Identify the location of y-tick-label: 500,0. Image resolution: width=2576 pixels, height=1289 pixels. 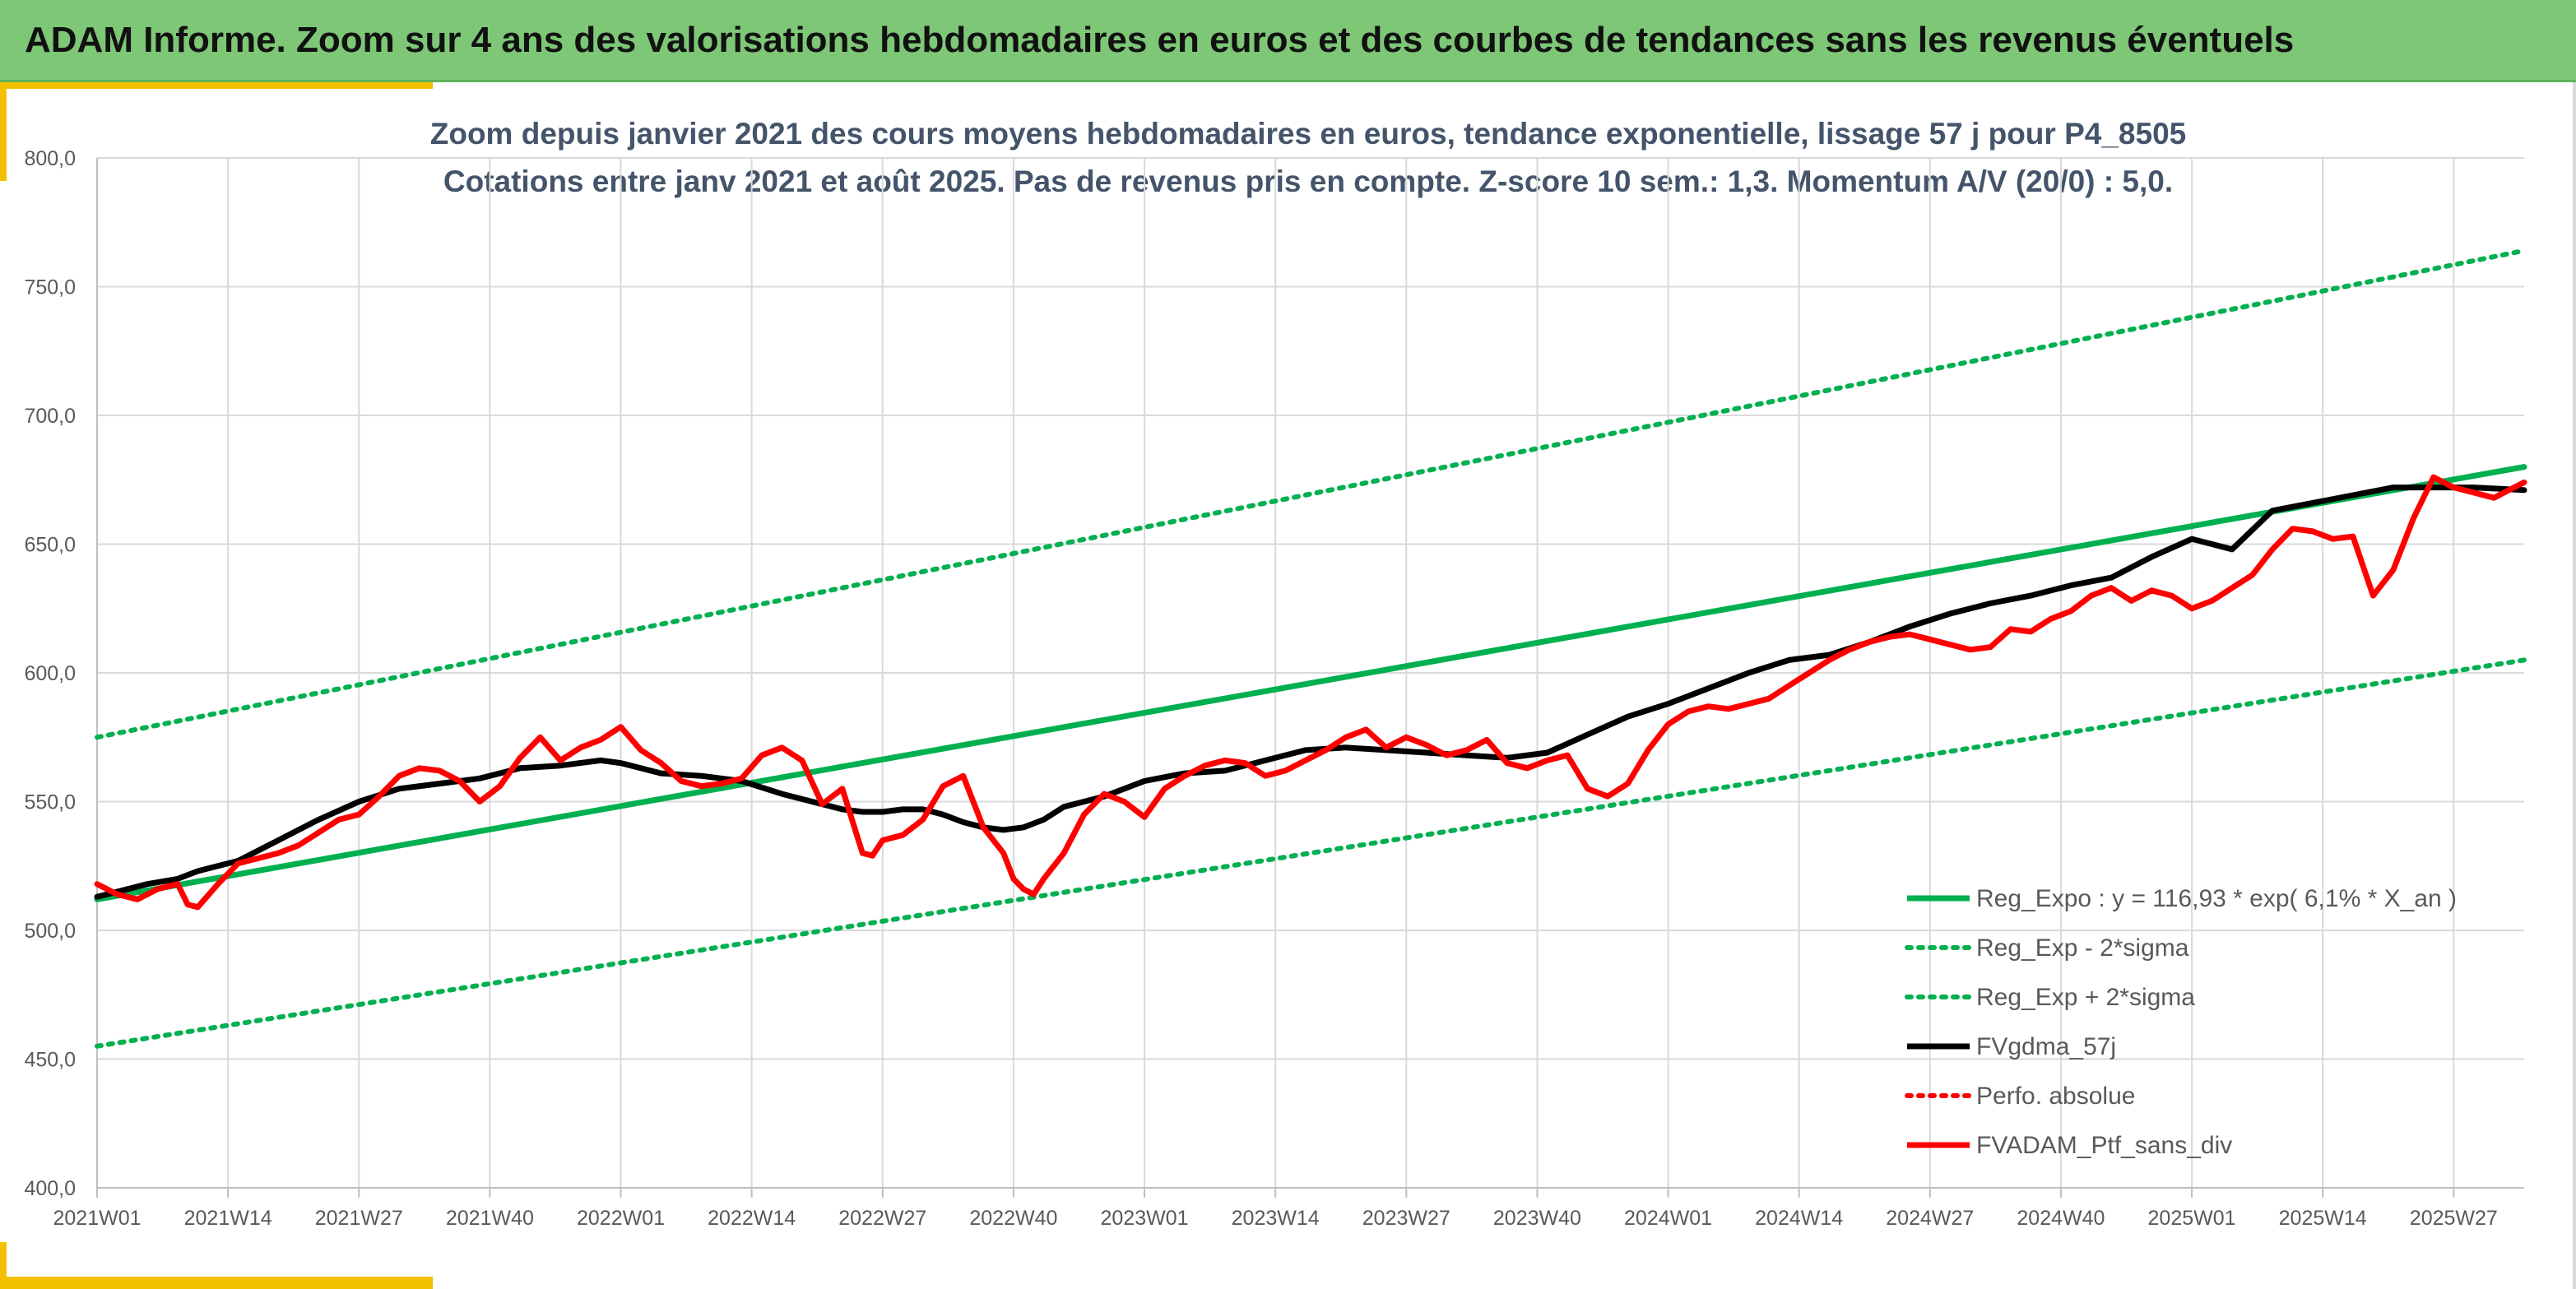
(50, 931).